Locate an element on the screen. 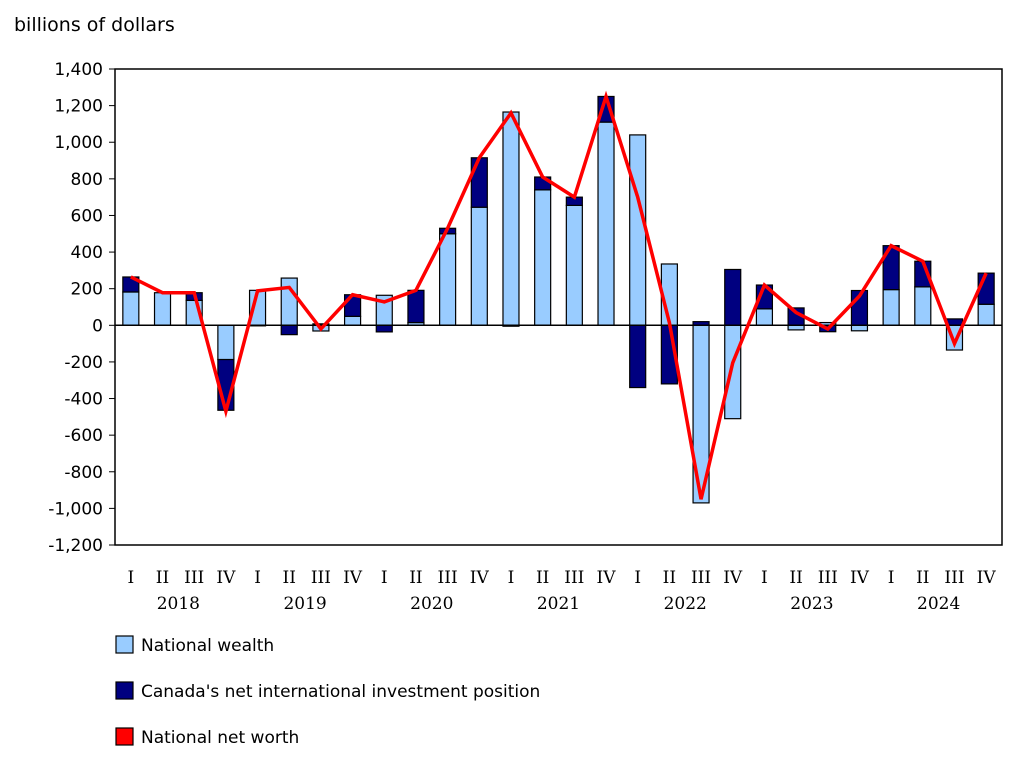 Image resolution: width=1029 pixels, height=757 pixels. legend-label: National wealth is located at coordinates (207, 646).